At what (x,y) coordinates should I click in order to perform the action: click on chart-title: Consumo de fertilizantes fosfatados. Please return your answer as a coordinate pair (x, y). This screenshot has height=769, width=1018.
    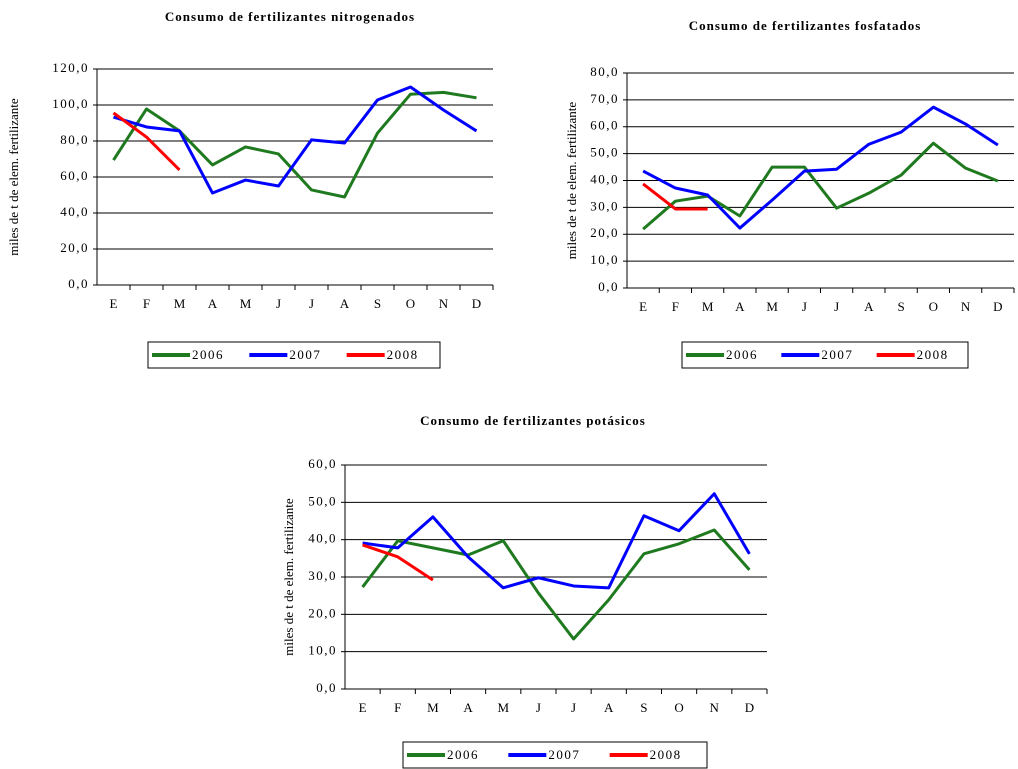
    Looking at the image, I should click on (805, 25).